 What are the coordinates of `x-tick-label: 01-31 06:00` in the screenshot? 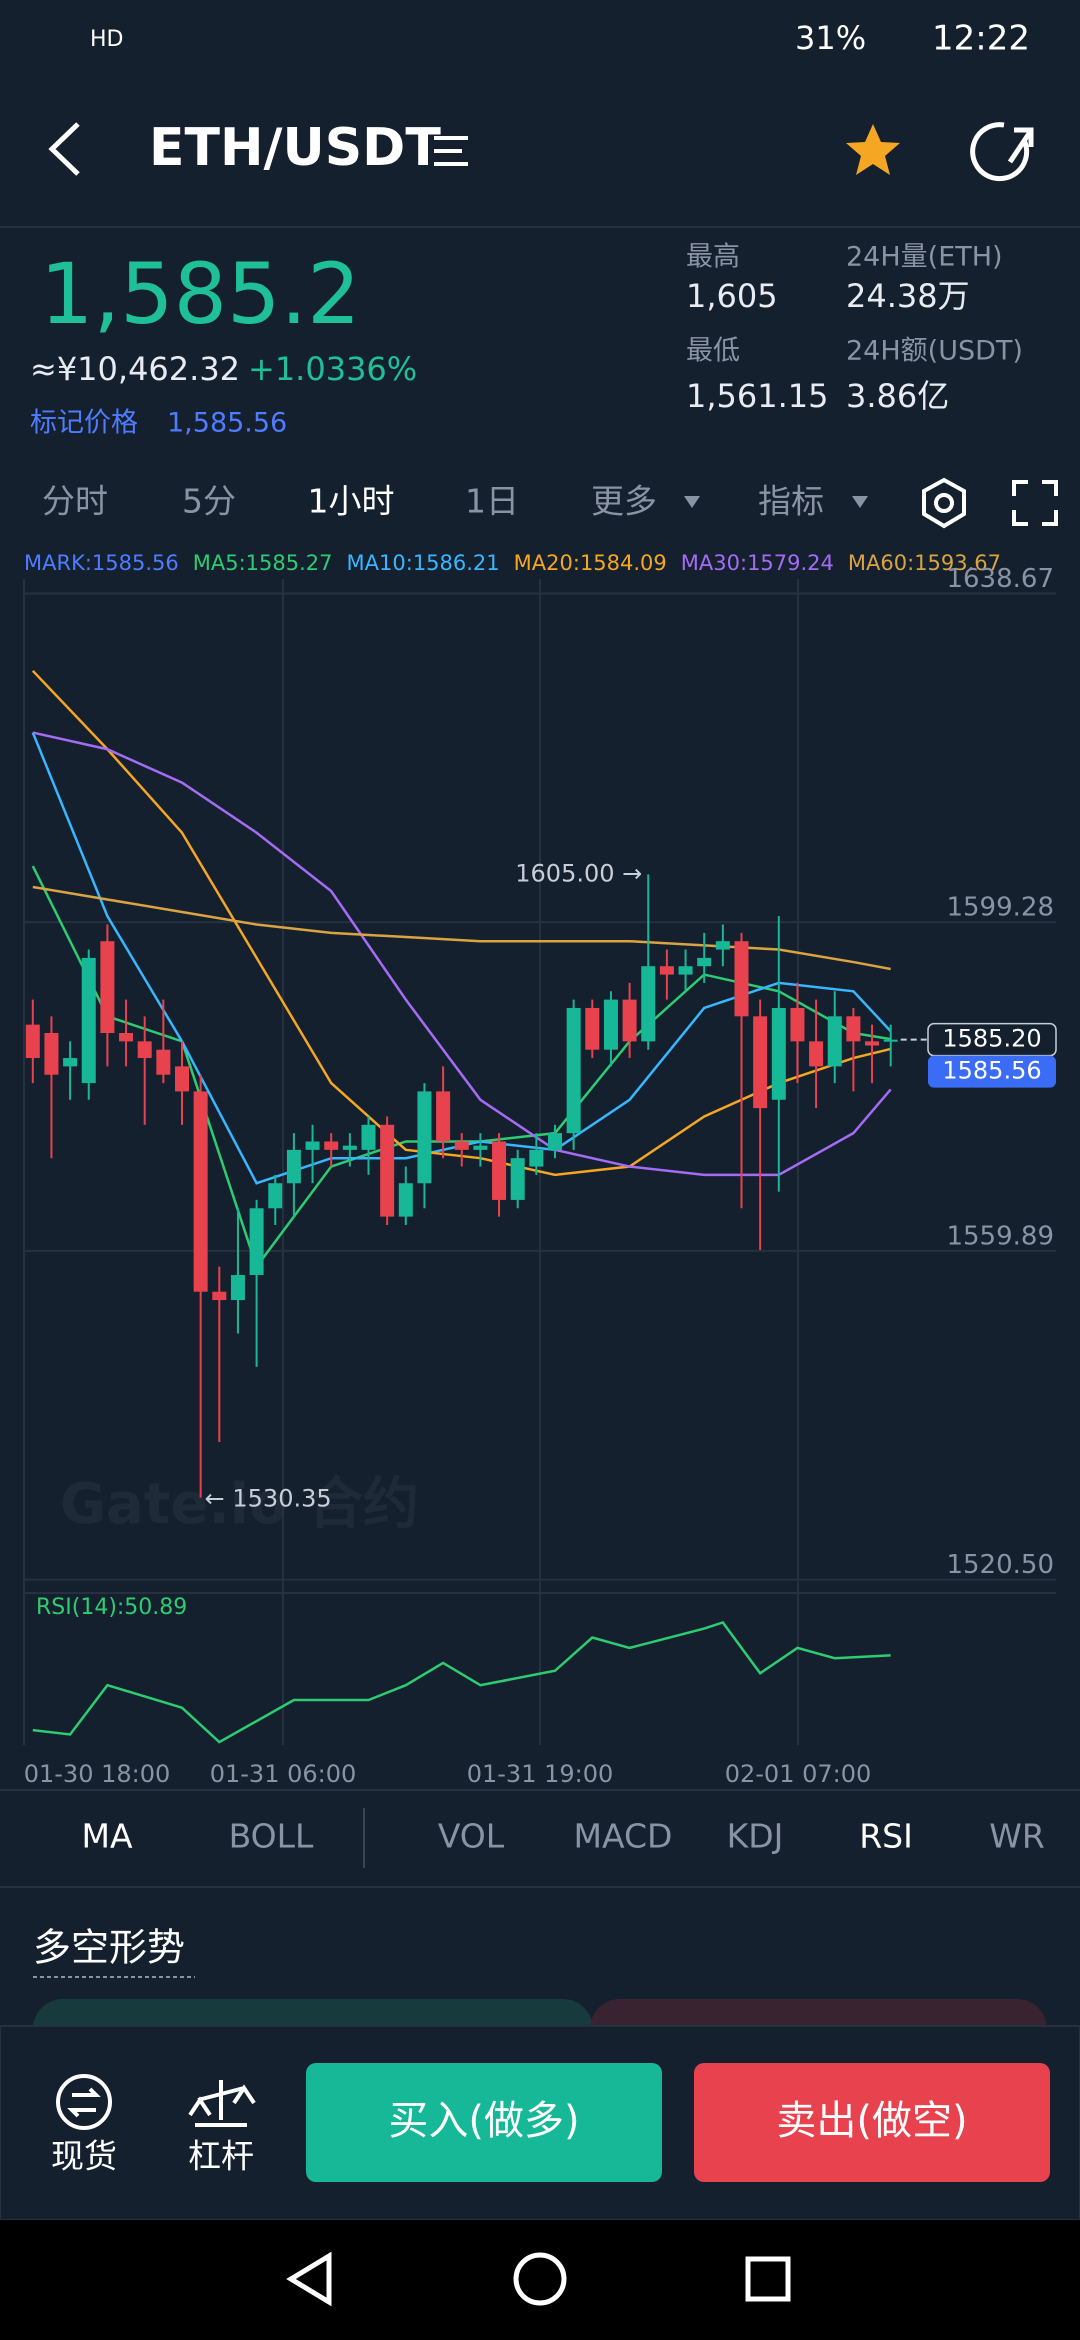 It's located at (283, 1774).